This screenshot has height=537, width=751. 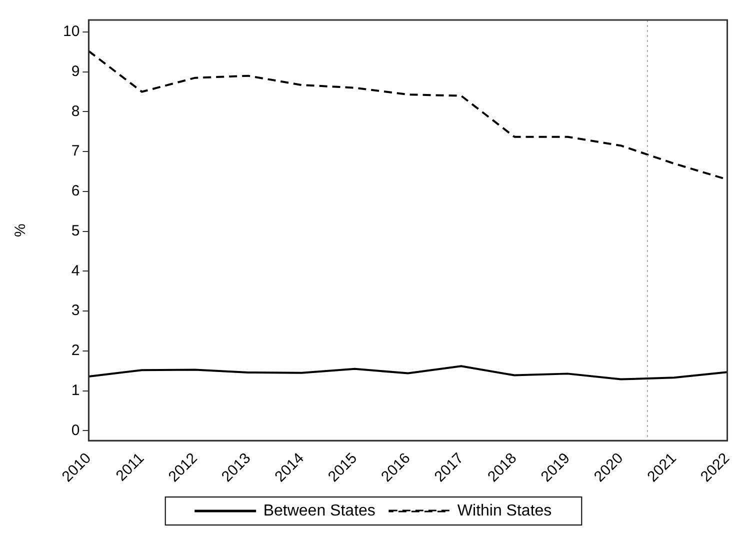 What do you see at coordinates (75, 231) in the screenshot?
I see `y-tick-label: 5` at bounding box center [75, 231].